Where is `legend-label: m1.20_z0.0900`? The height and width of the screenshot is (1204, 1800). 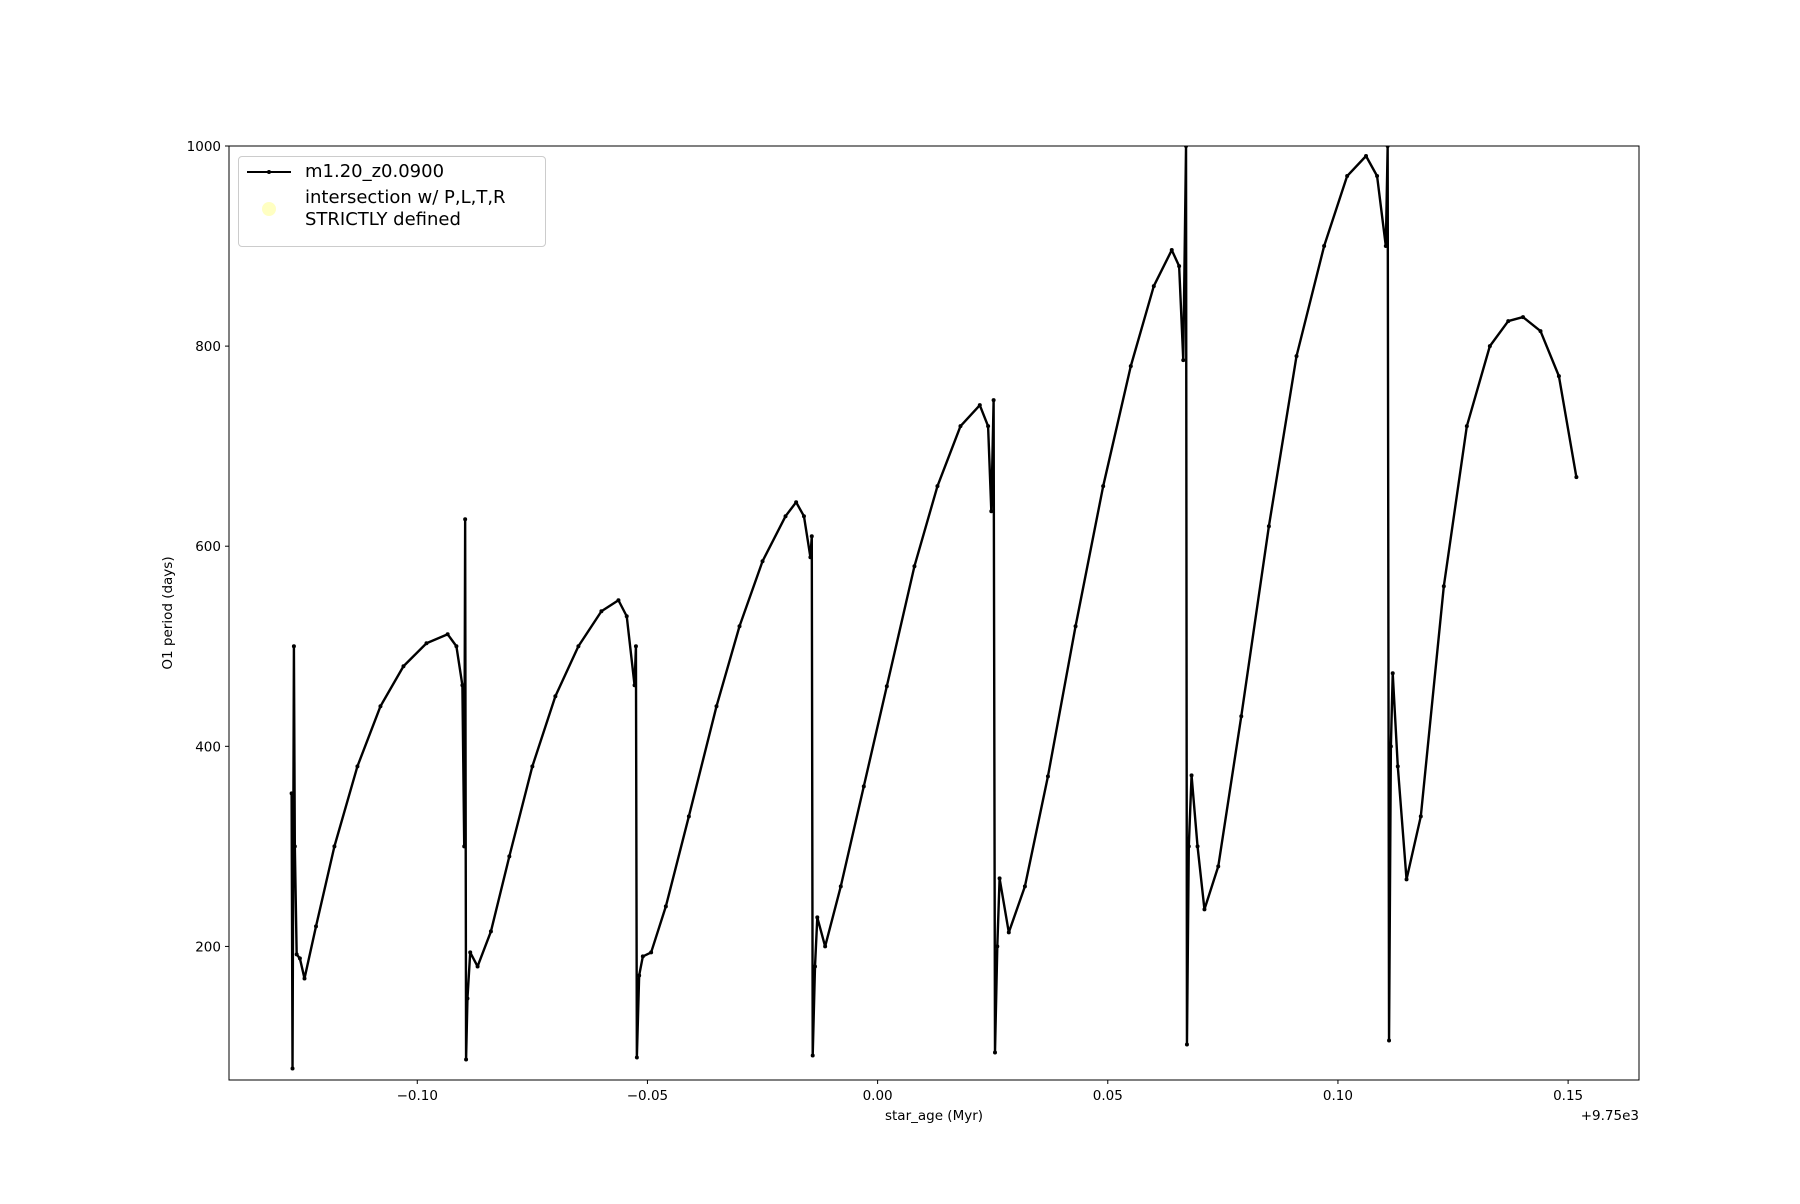 legend-label: m1.20_z0.0900 is located at coordinates (375, 171).